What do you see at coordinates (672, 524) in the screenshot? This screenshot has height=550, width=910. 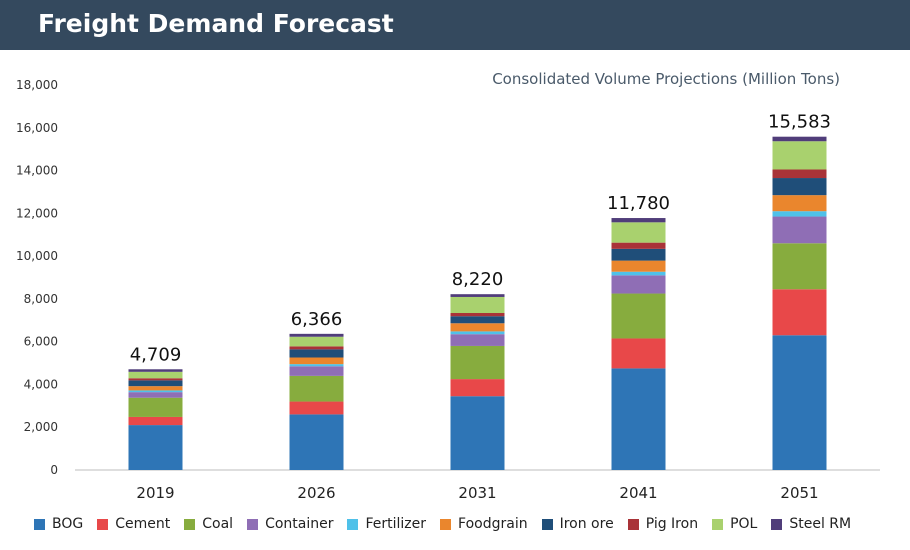 I see `legend-label: Pig Iron` at bounding box center [672, 524].